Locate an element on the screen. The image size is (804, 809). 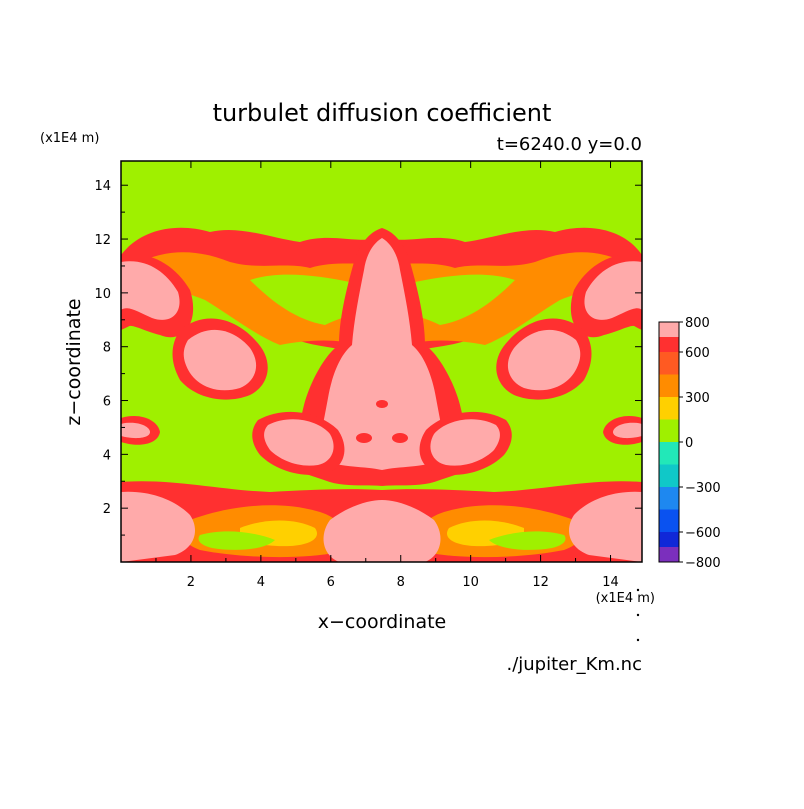
contour-bottom-band-green-left is located at coordinates (236, 540).